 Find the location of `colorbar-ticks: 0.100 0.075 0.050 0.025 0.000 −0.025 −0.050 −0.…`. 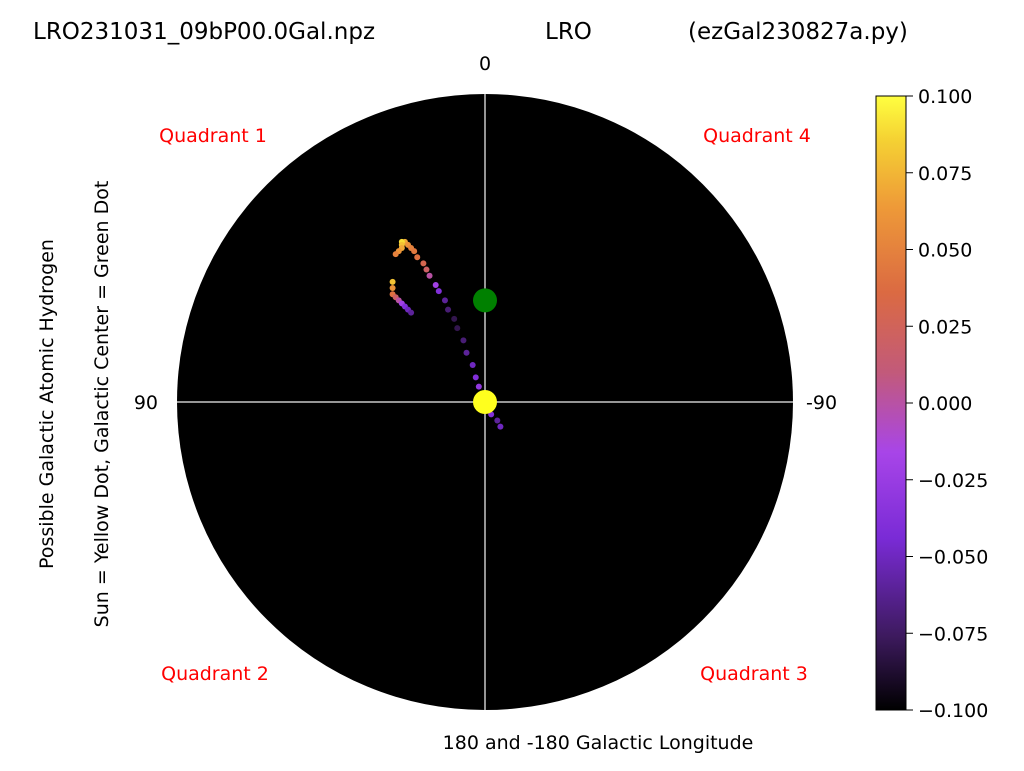

colorbar-ticks: 0.100 0.075 0.050 0.025 0.000 −0.025 −0.050 −0.… is located at coordinates (947, 404).